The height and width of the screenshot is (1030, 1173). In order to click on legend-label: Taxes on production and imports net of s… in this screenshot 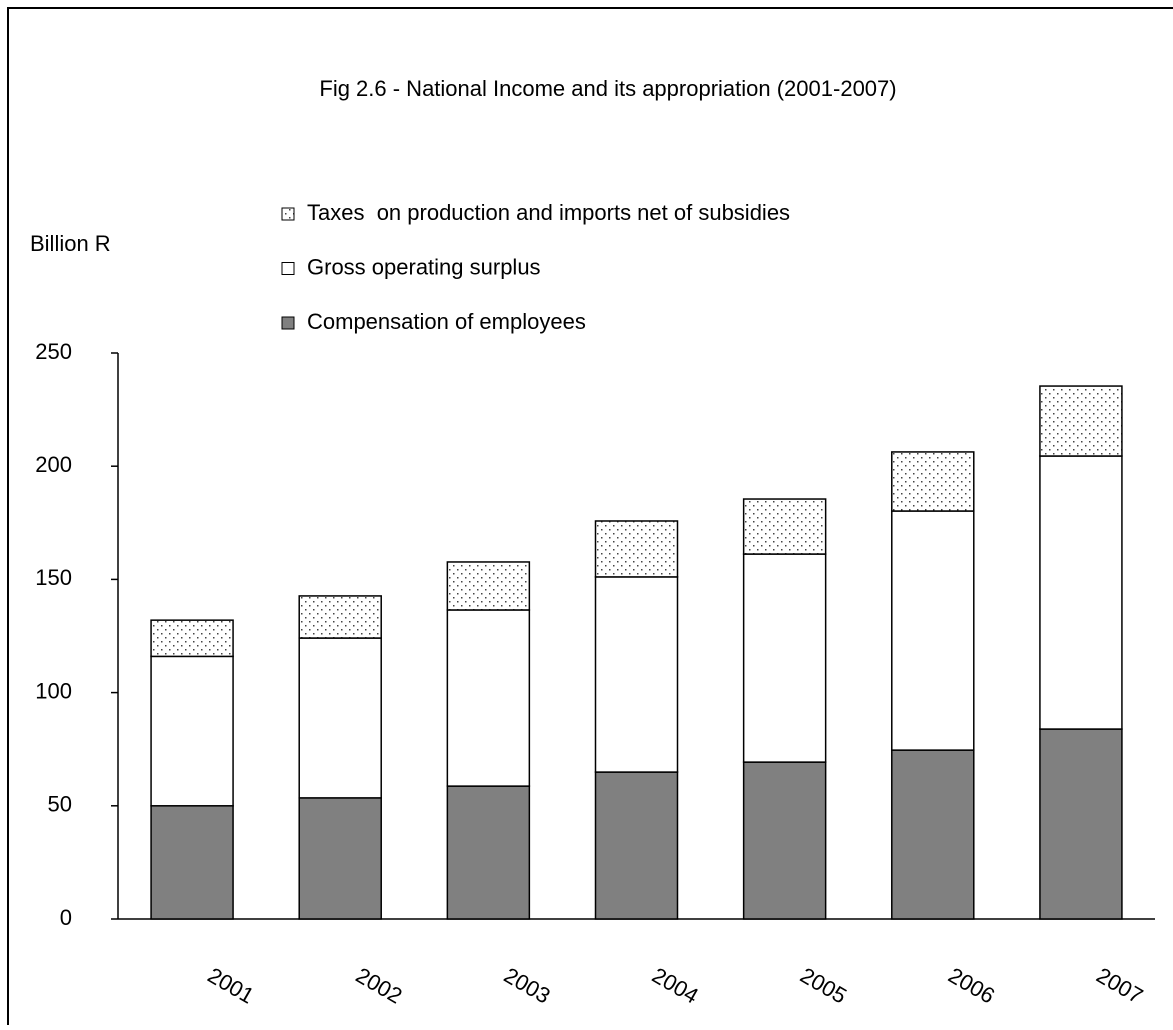, I will do `click(548, 212)`.